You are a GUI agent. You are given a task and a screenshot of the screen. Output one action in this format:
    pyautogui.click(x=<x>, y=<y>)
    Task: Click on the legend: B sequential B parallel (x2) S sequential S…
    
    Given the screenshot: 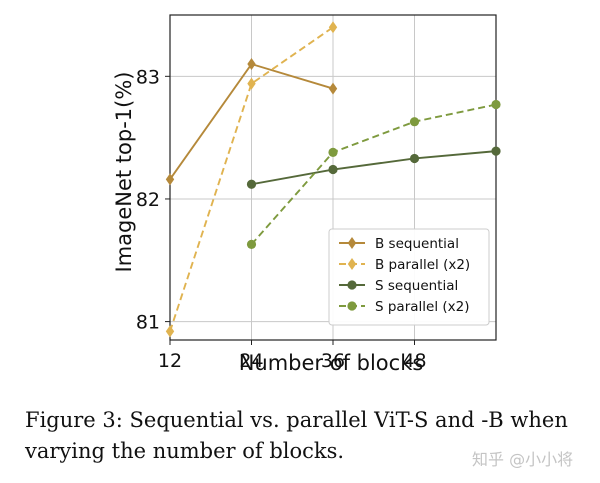 What is the action you would take?
    pyautogui.click(x=409, y=277)
    